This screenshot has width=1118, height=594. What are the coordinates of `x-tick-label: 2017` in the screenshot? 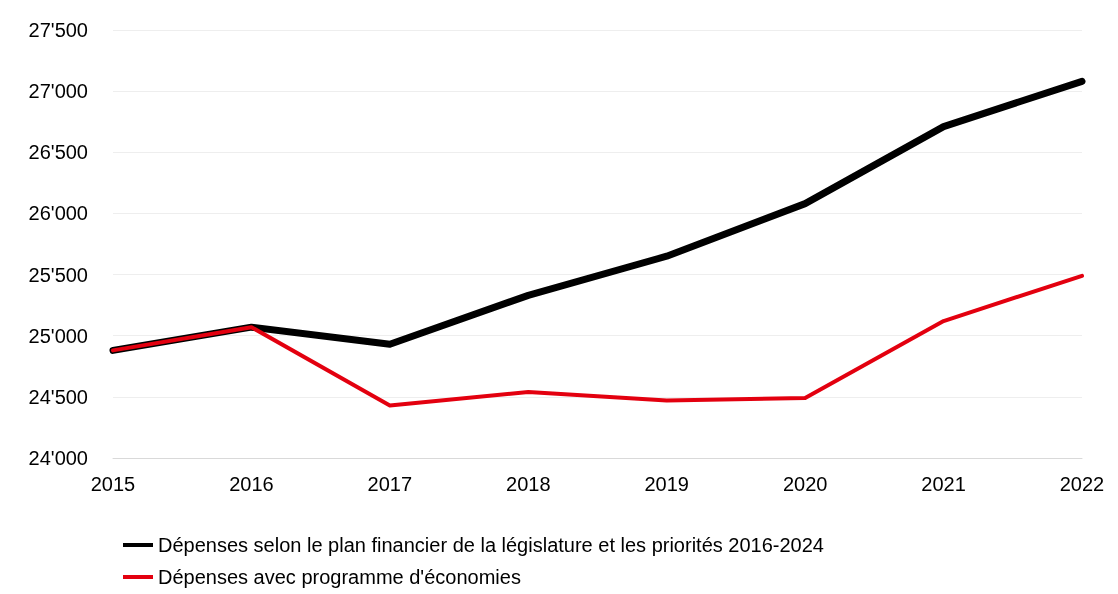 It's located at (390, 484).